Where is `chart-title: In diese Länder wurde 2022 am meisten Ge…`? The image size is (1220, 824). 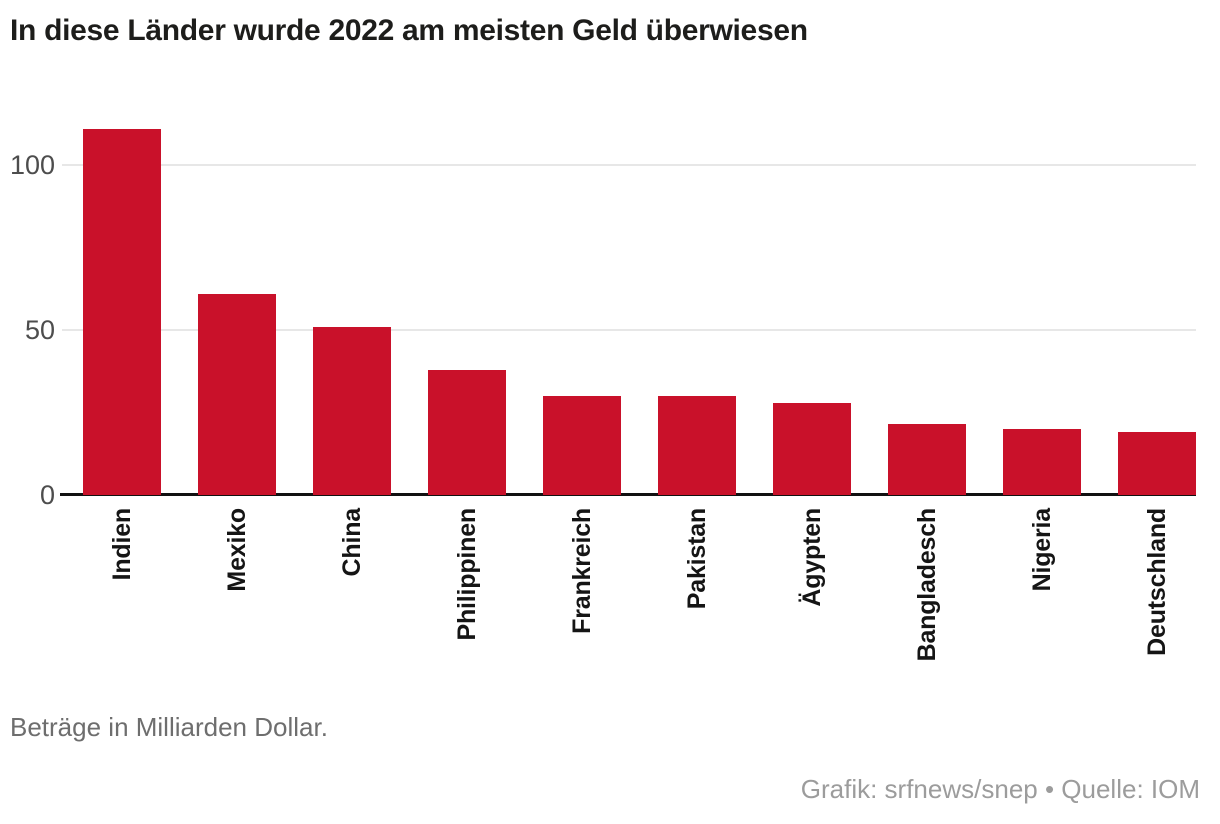 chart-title: In diese Länder wurde 2022 am meisten Ge… is located at coordinates (409, 30).